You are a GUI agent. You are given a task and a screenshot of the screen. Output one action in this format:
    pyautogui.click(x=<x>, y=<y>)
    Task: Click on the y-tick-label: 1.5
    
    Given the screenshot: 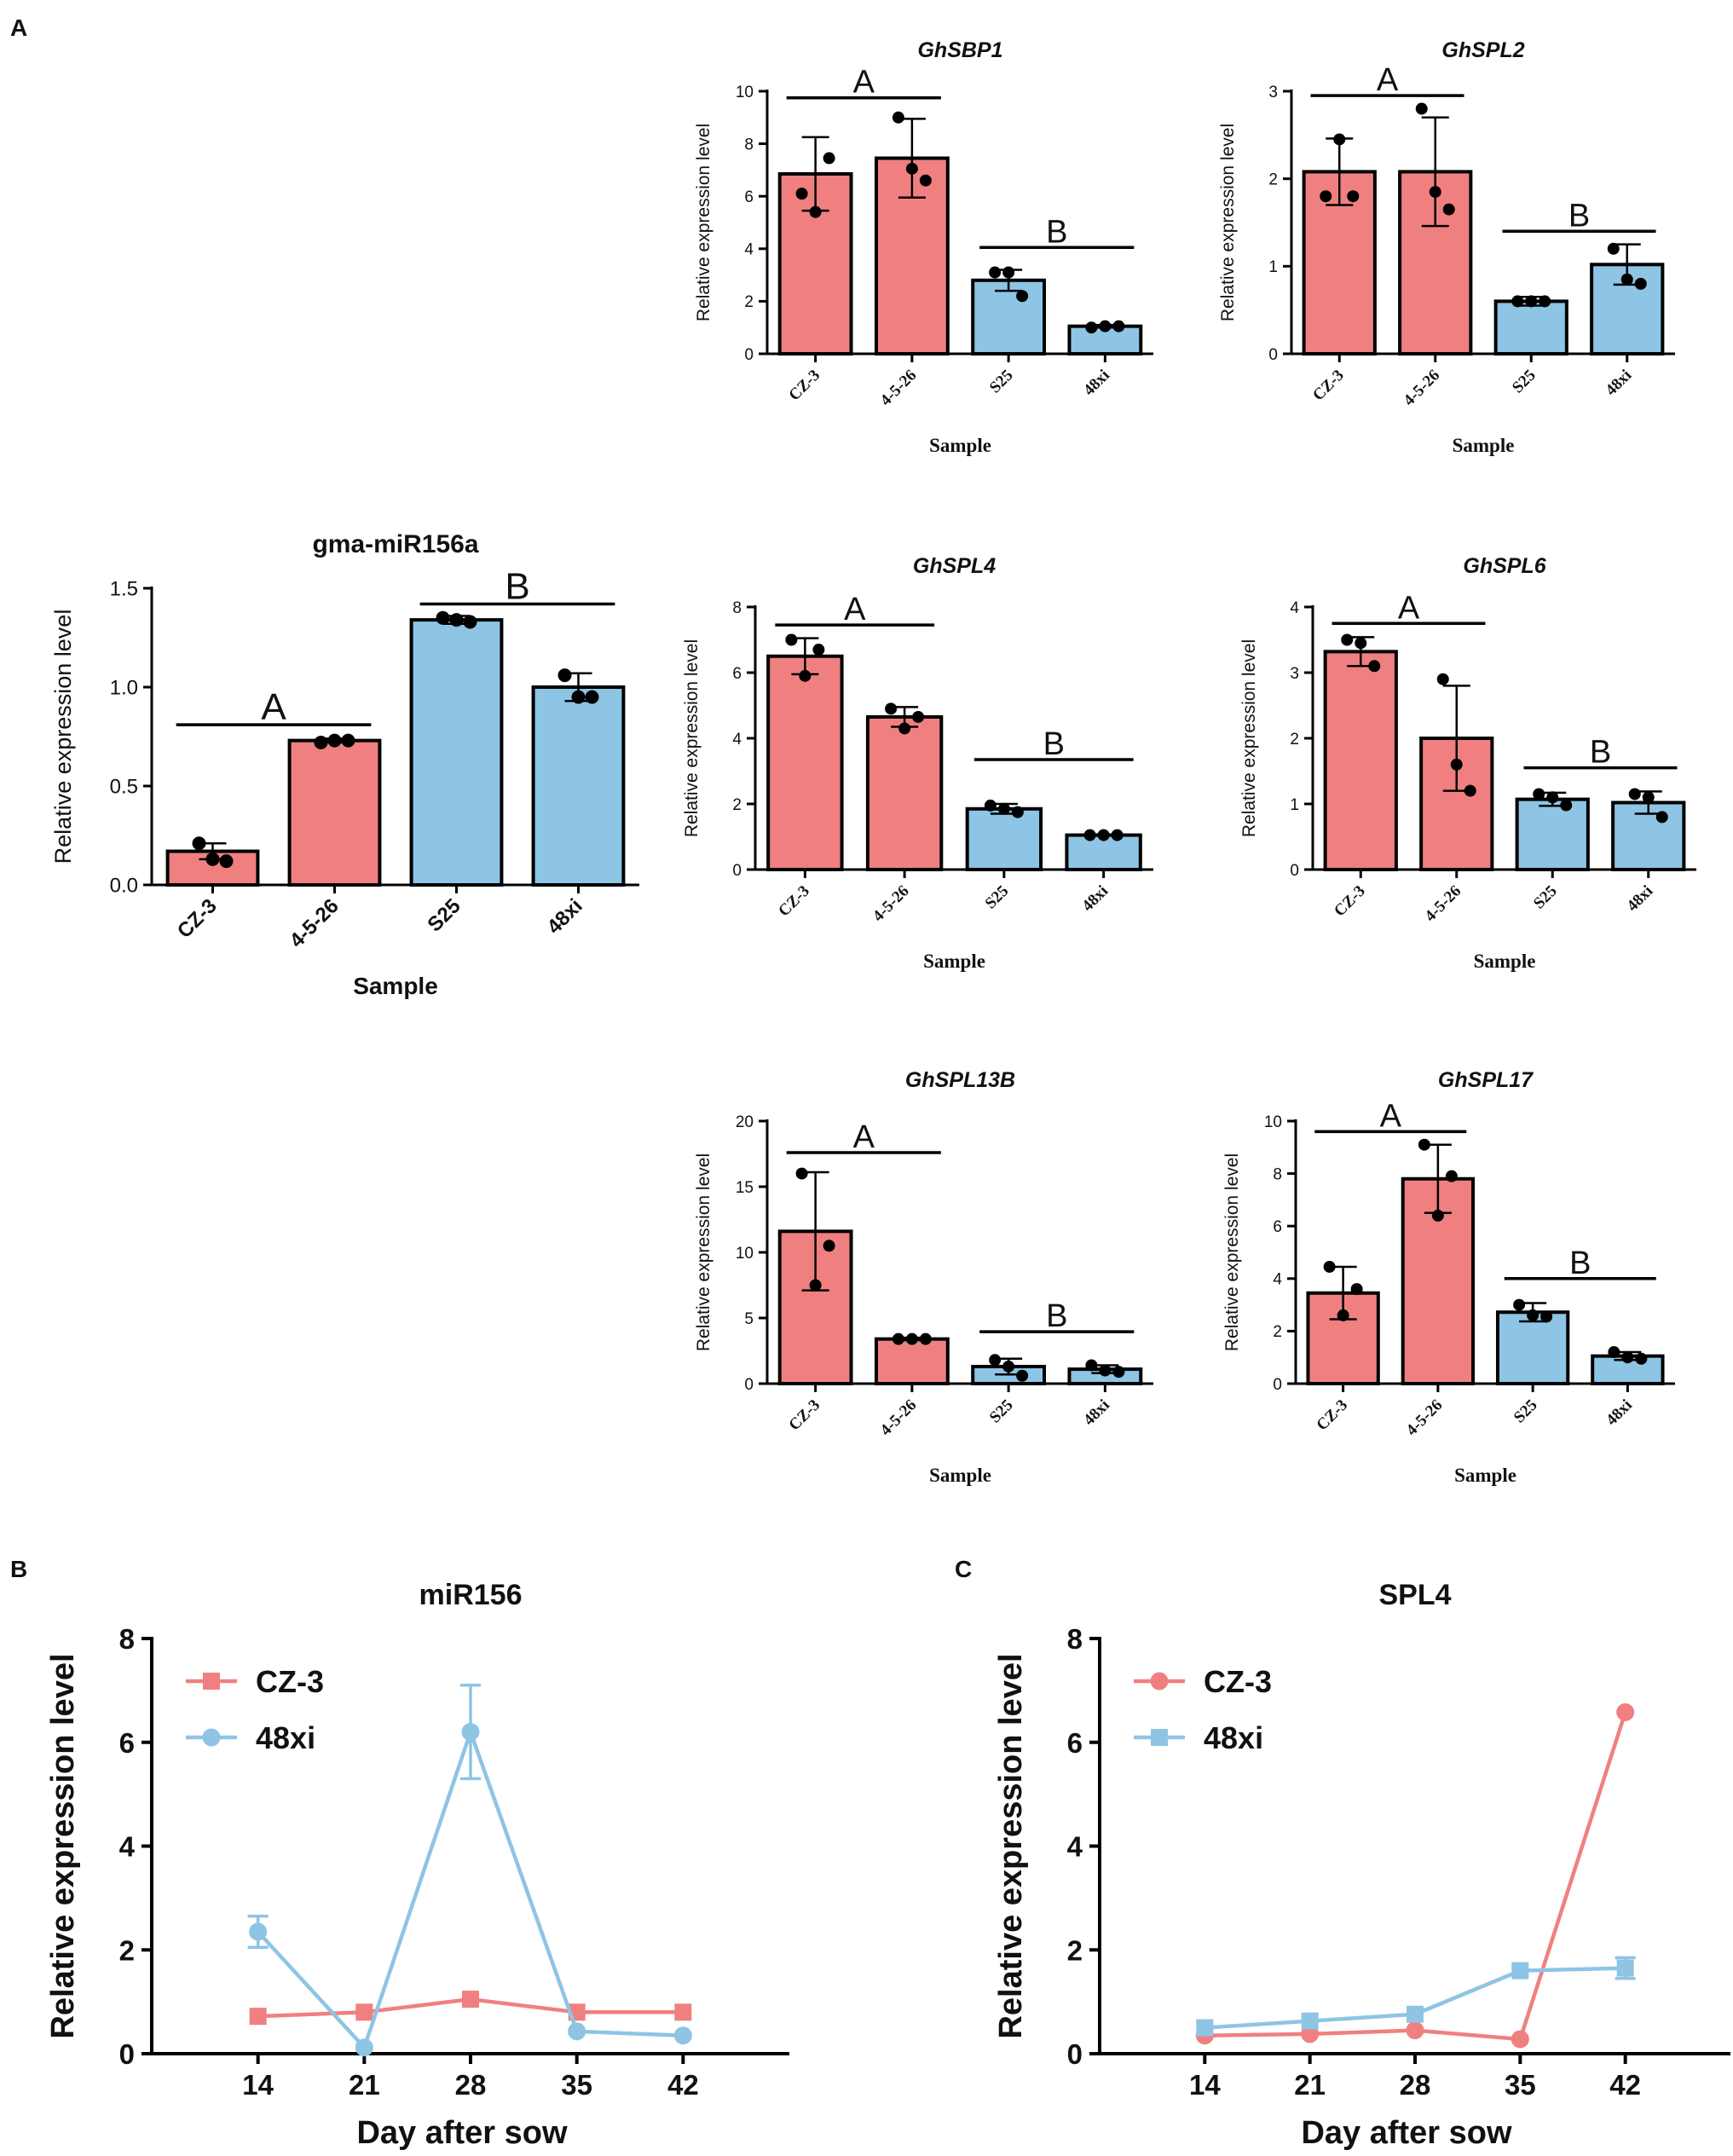 What is the action you would take?
    pyautogui.click(x=124, y=589)
    